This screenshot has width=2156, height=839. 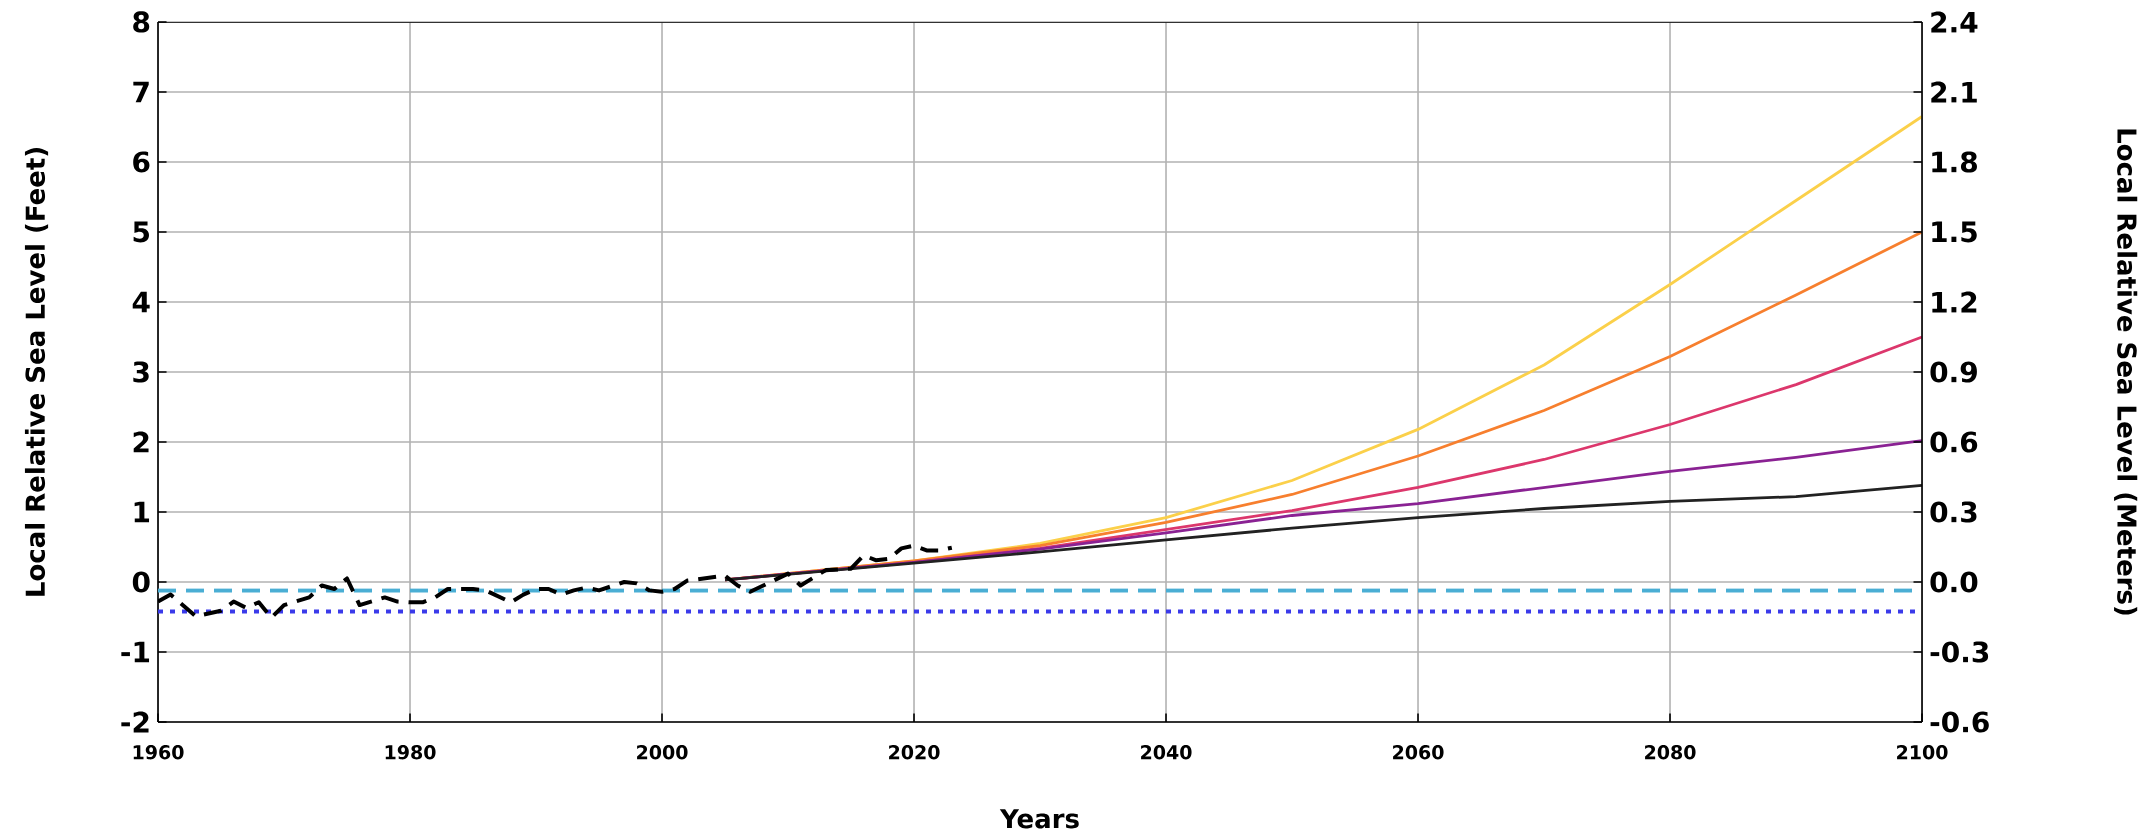 I want to click on y2-tick-label: 2.4, so click(x=1954, y=22).